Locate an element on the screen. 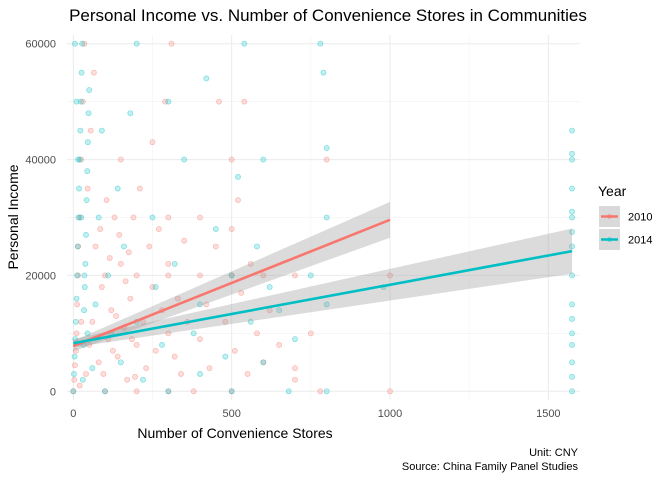  legend: Year 2010 2014 is located at coordinates (625, 216).